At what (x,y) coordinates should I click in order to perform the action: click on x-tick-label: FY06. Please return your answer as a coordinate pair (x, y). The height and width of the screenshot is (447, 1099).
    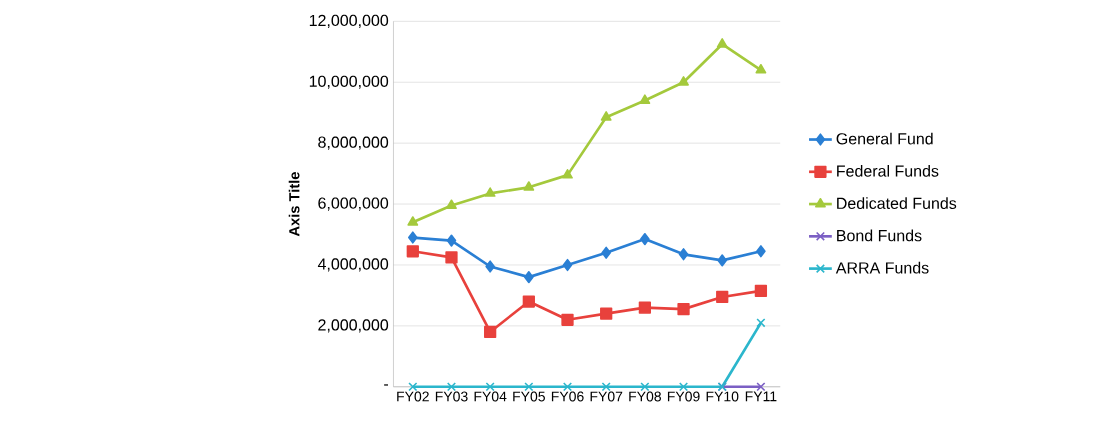
    Looking at the image, I should click on (567, 396).